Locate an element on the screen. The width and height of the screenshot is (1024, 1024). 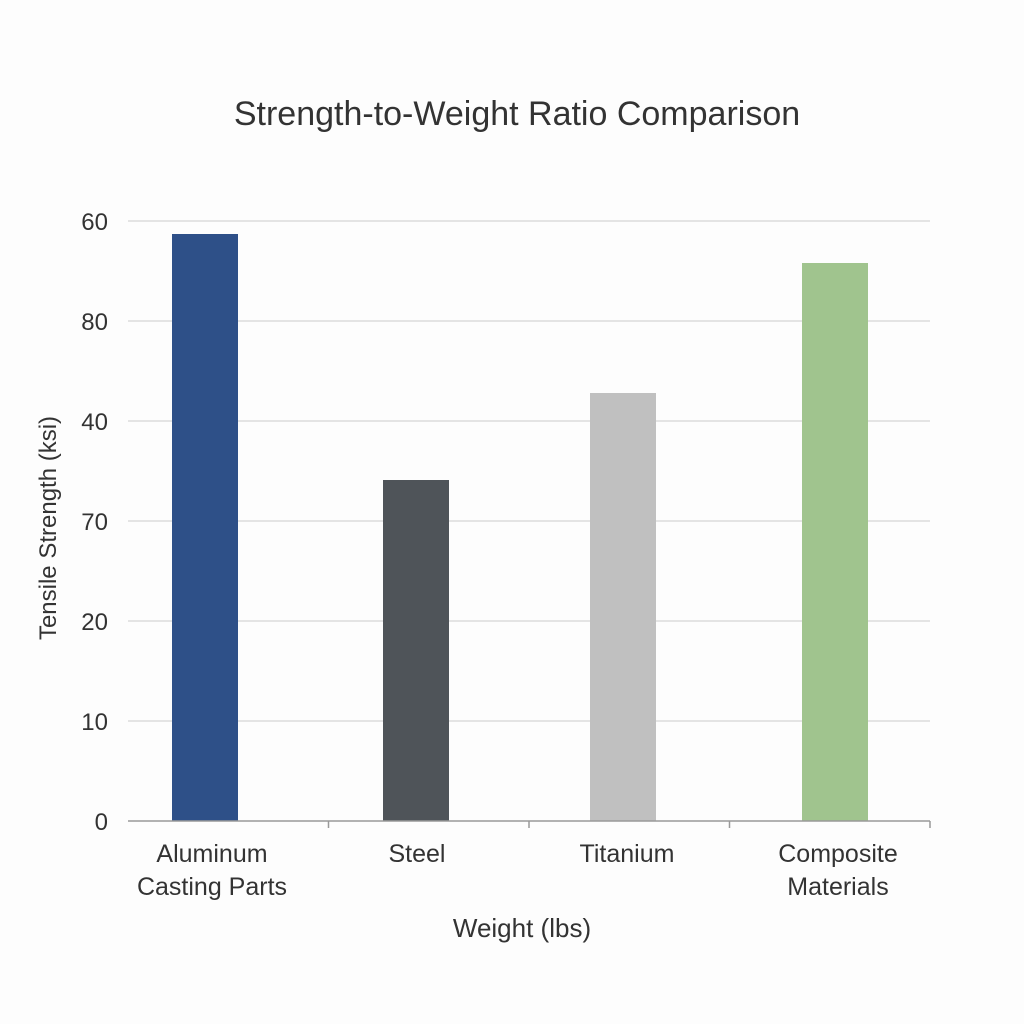
x-axis-label: Weight (lbs) is located at coordinates (522, 928).